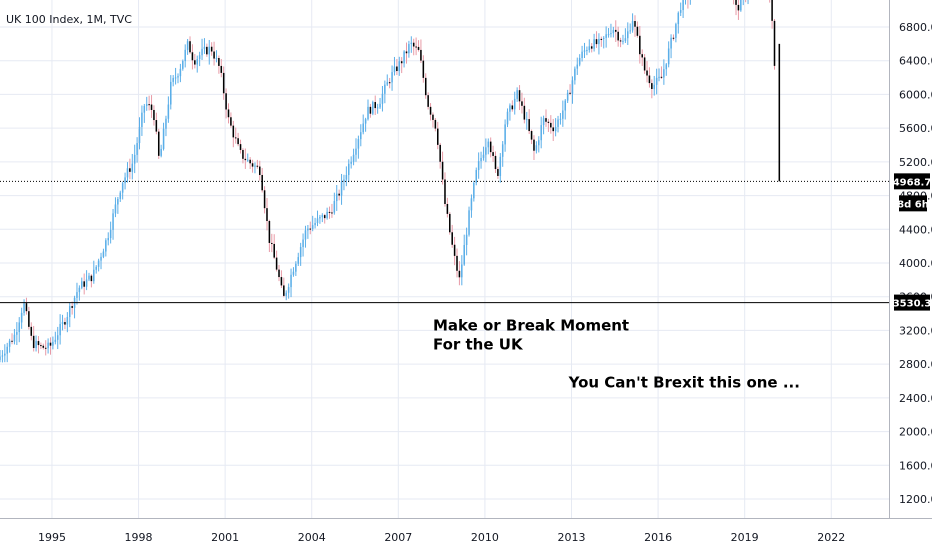 The image size is (932, 550). I want to click on chart-title: UK 100 Index, 1M, TVC, so click(69, 19).